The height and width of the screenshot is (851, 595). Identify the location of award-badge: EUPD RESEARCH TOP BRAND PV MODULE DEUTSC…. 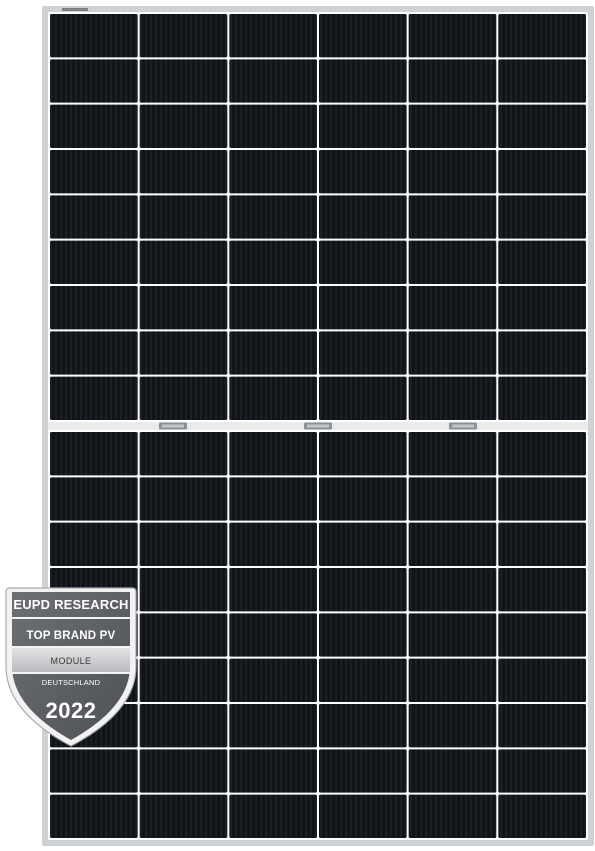
(71, 667).